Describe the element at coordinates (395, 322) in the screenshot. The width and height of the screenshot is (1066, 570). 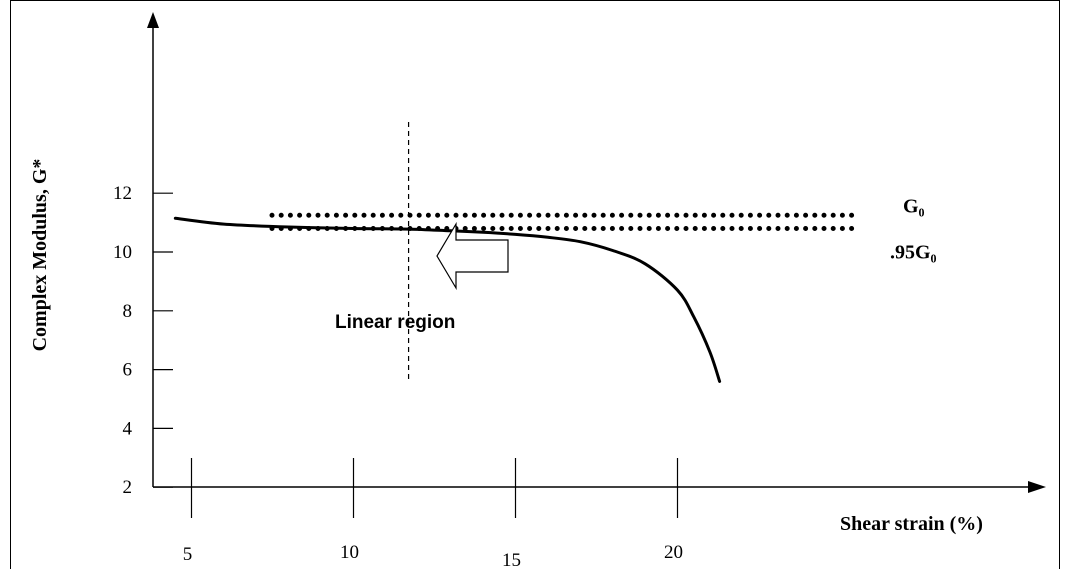
I see `linear-region-label: Linear region` at that location.